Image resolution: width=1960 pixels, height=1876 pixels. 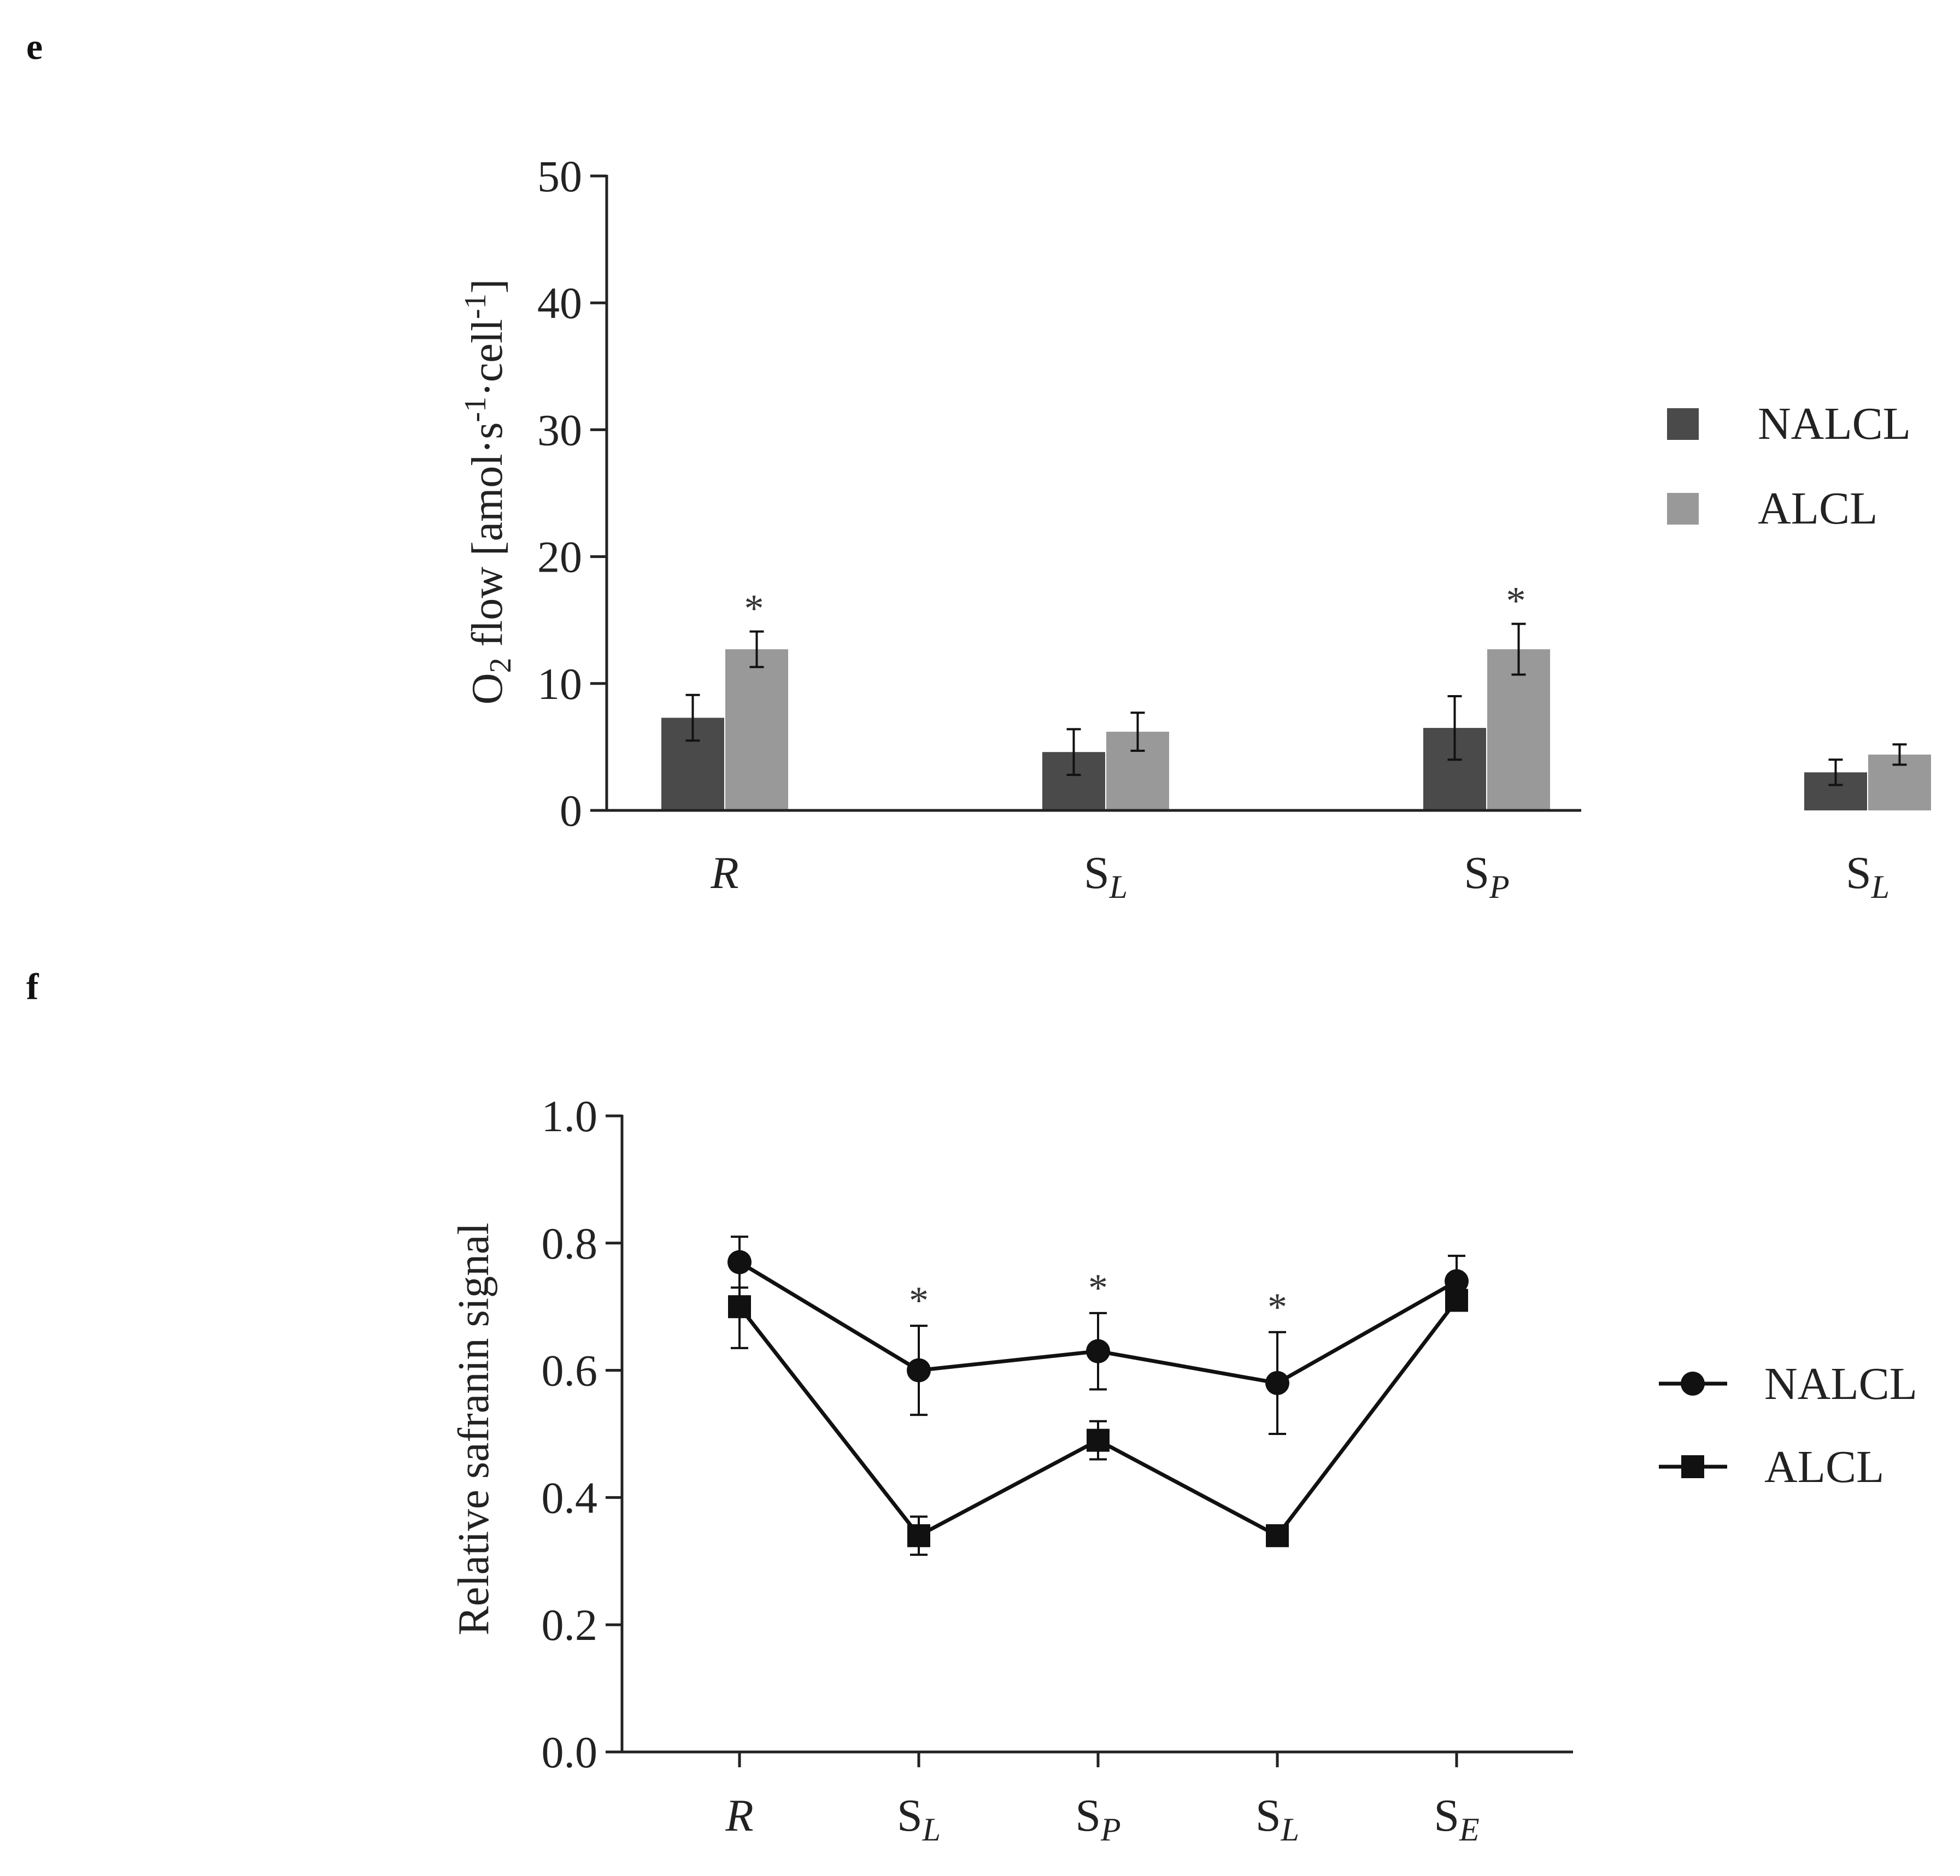 I want to click on f-y-axis-title-text: Relative safranin signal, so click(x=474, y=1428).